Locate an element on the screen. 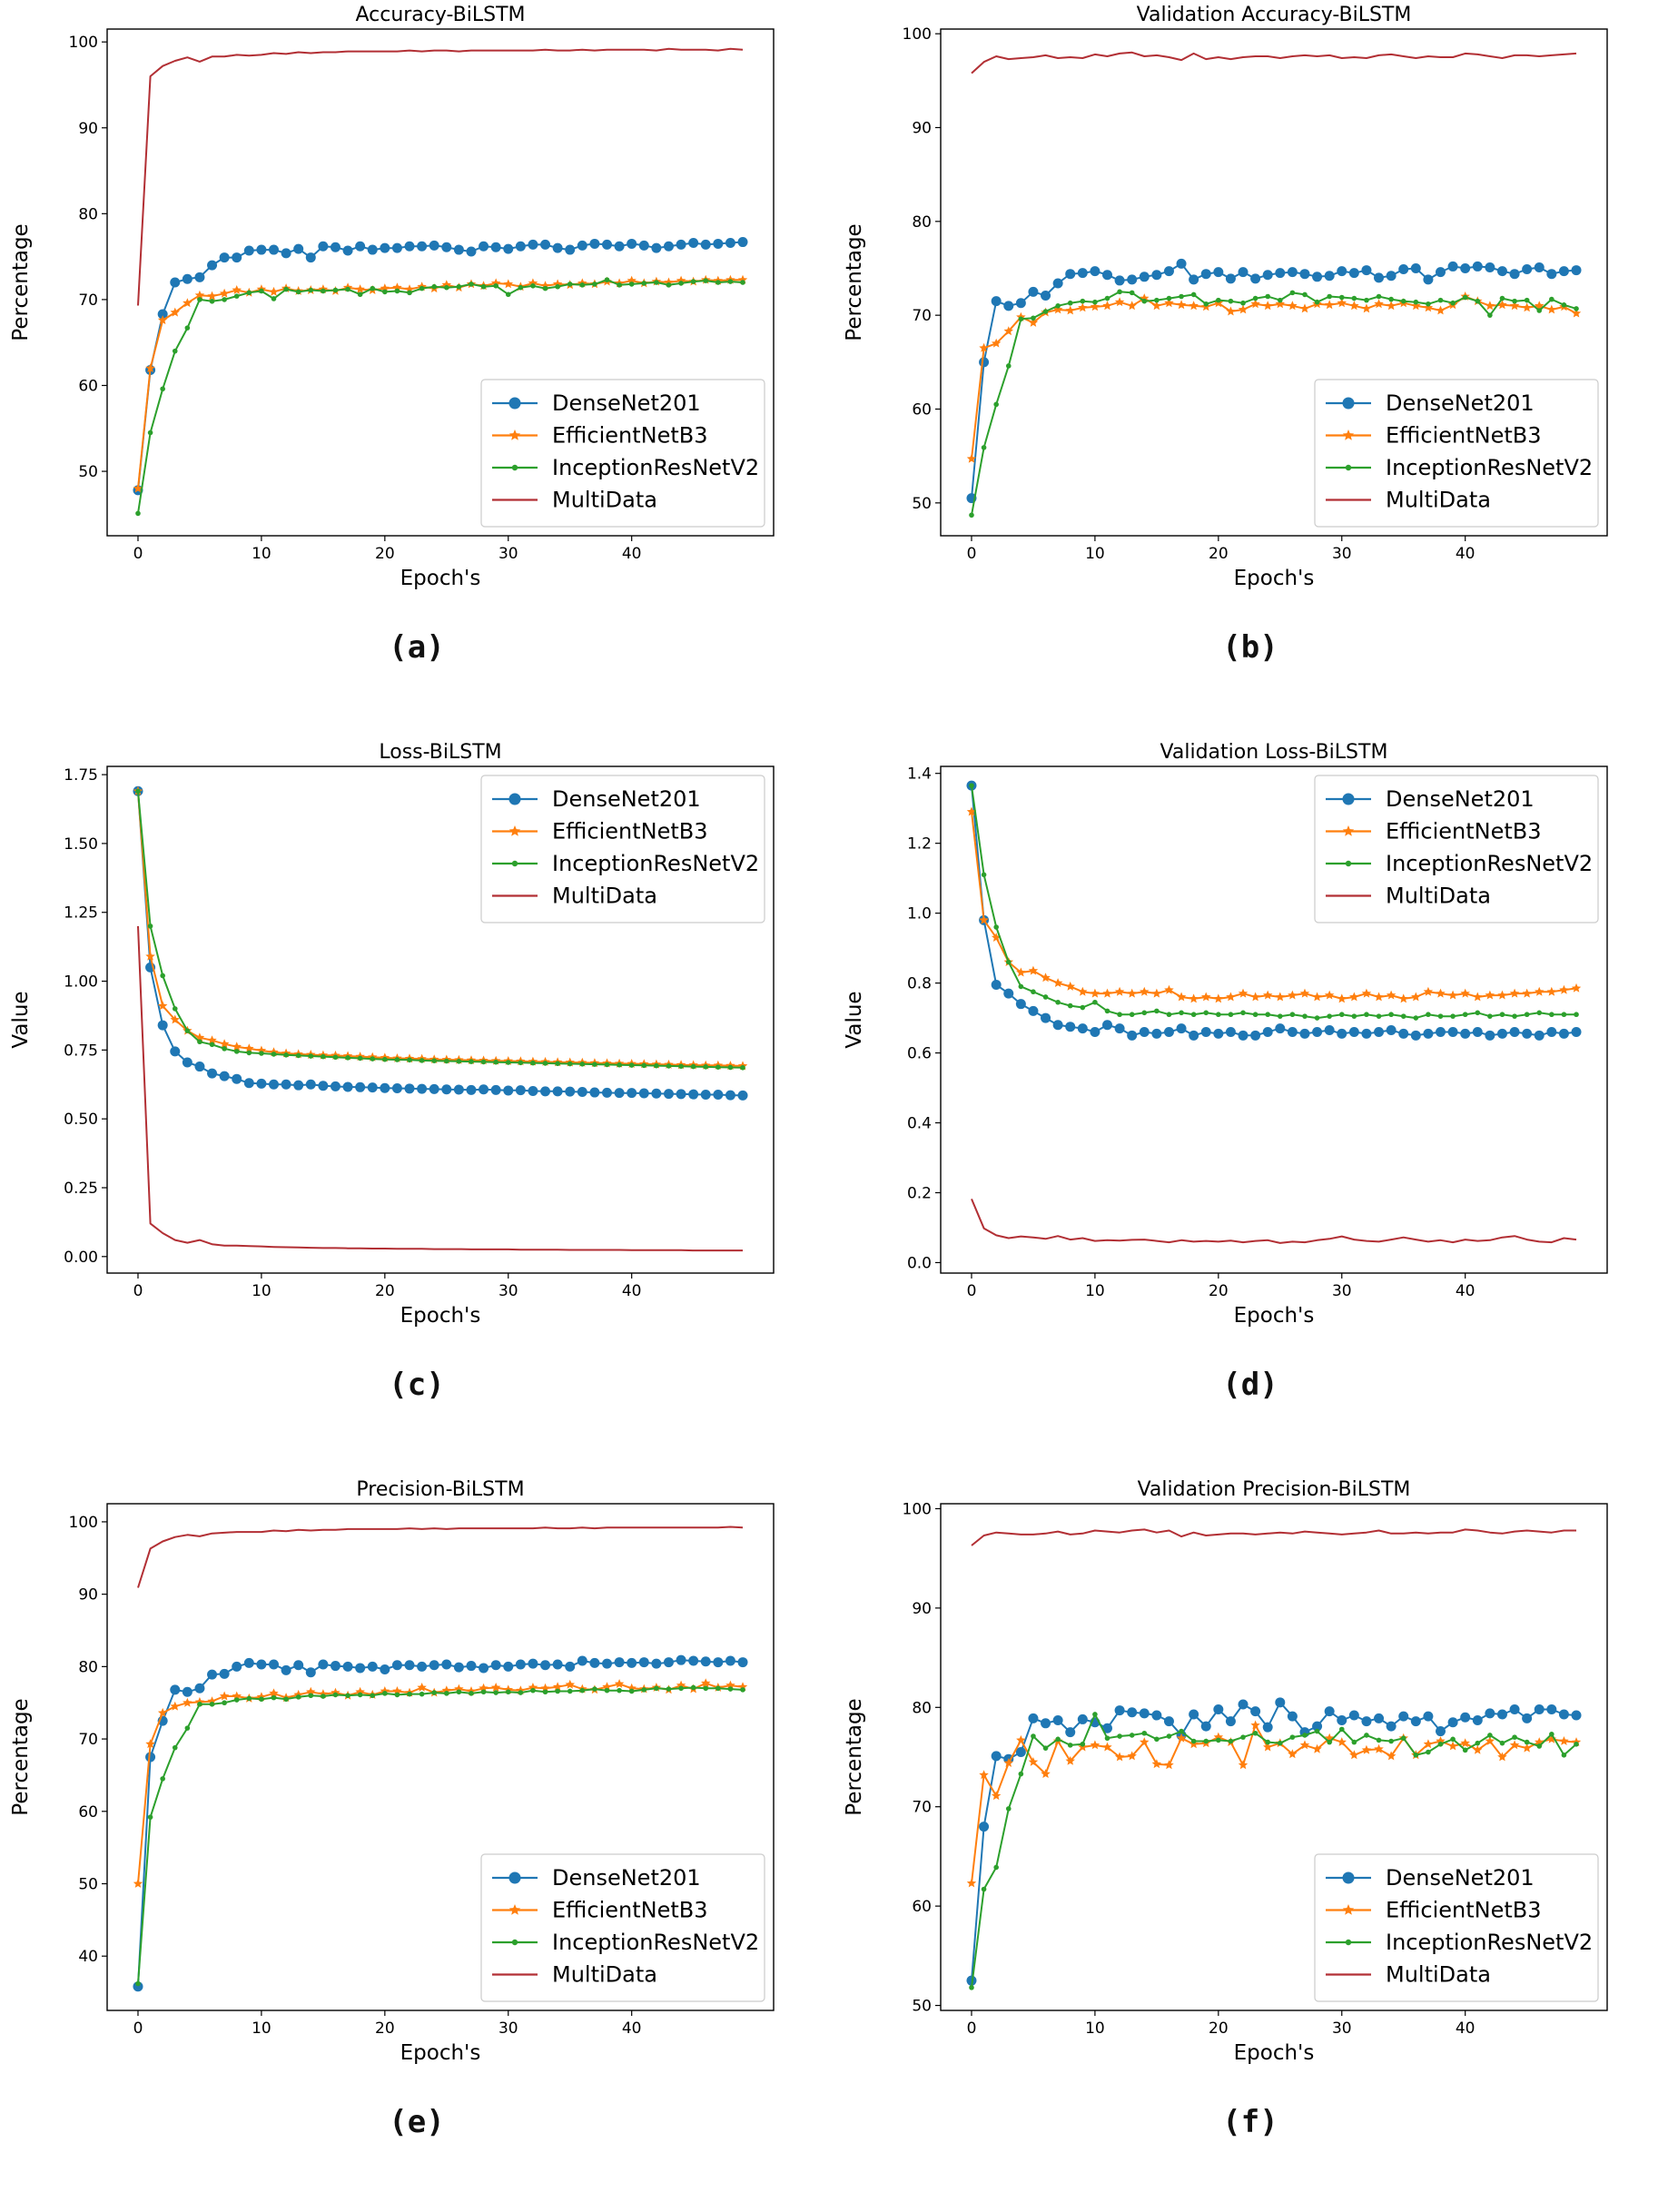 The width and height of the screenshot is (1668, 2212). chart-e-legend-marker-efficientnetb3 is located at coordinates (514, 1910).